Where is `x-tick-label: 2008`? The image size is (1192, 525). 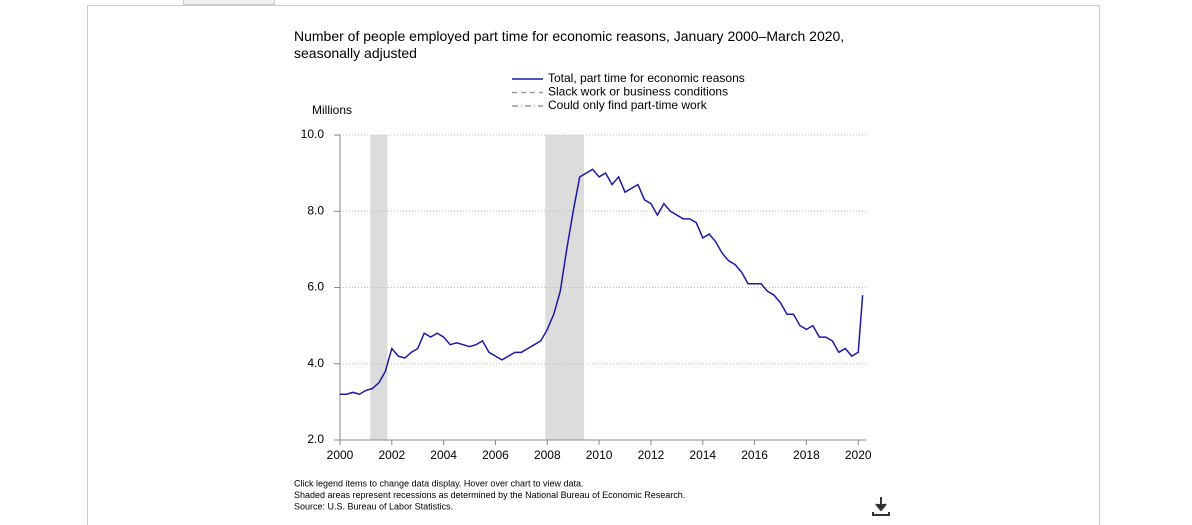
x-tick-label: 2008 is located at coordinates (547, 455).